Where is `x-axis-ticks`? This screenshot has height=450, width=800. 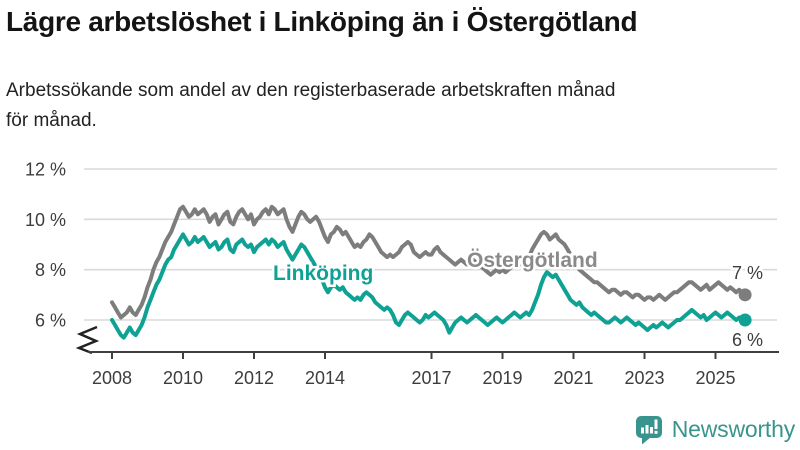
x-axis-ticks is located at coordinates (414, 355).